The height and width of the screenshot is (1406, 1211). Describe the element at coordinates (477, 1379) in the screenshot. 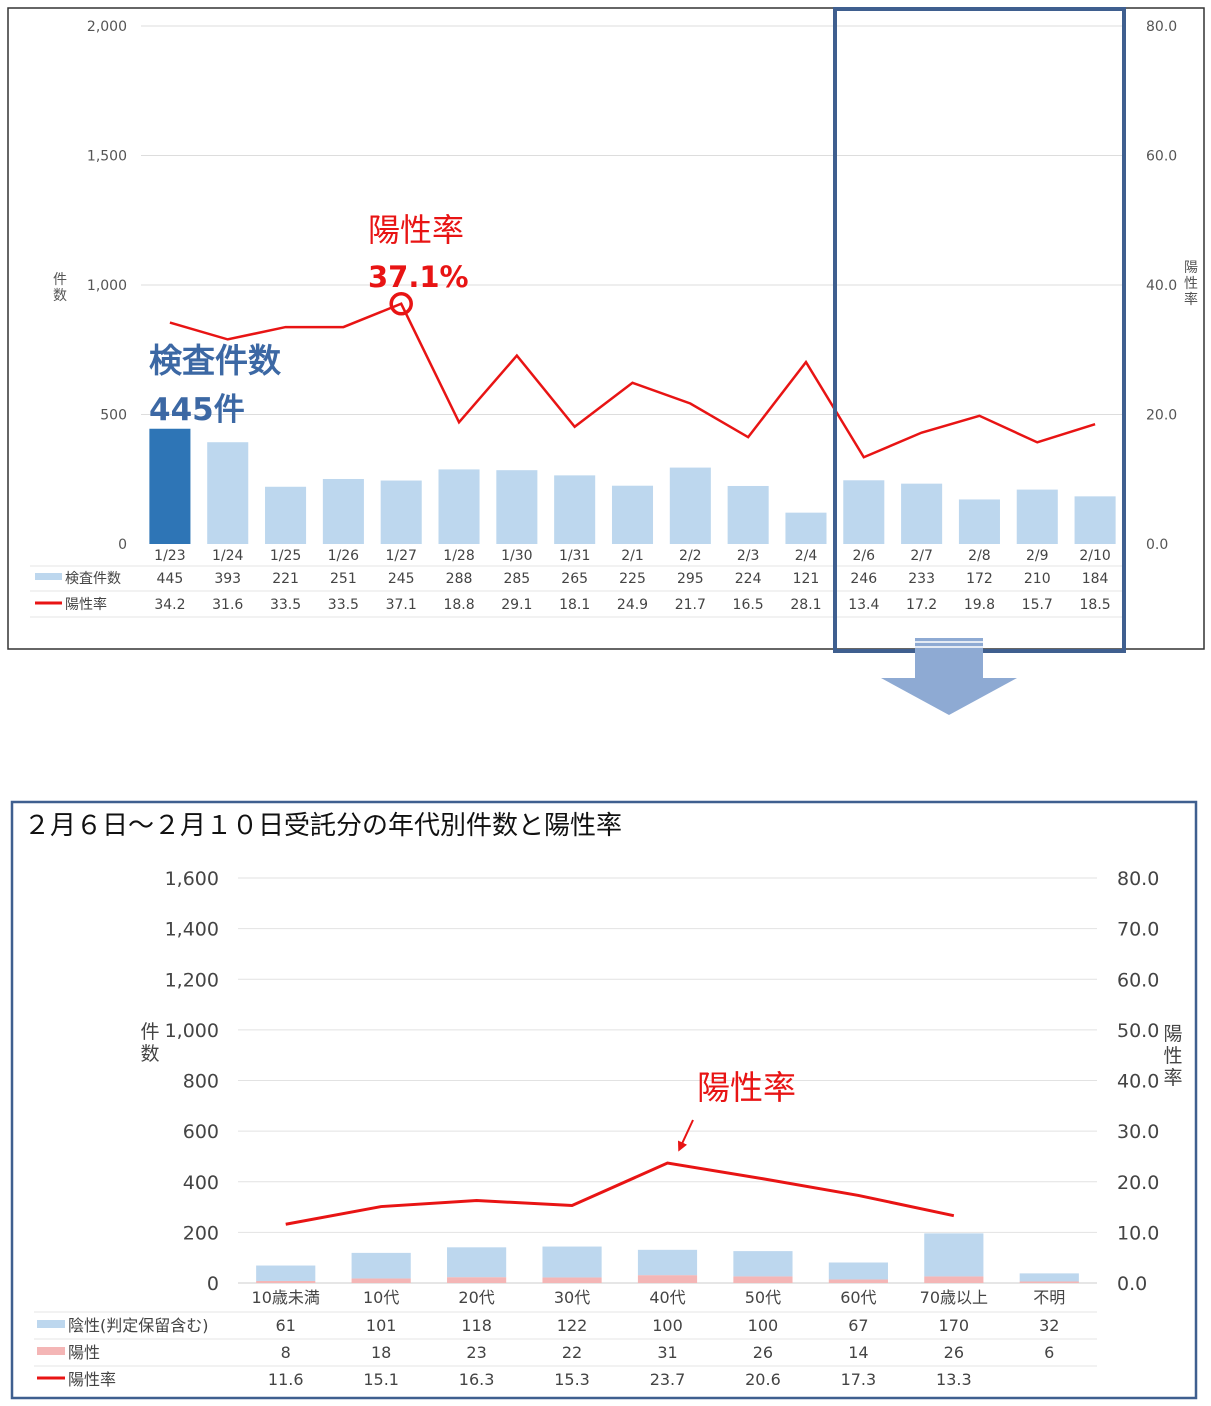

I see `table-cell: 16.3` at that location.